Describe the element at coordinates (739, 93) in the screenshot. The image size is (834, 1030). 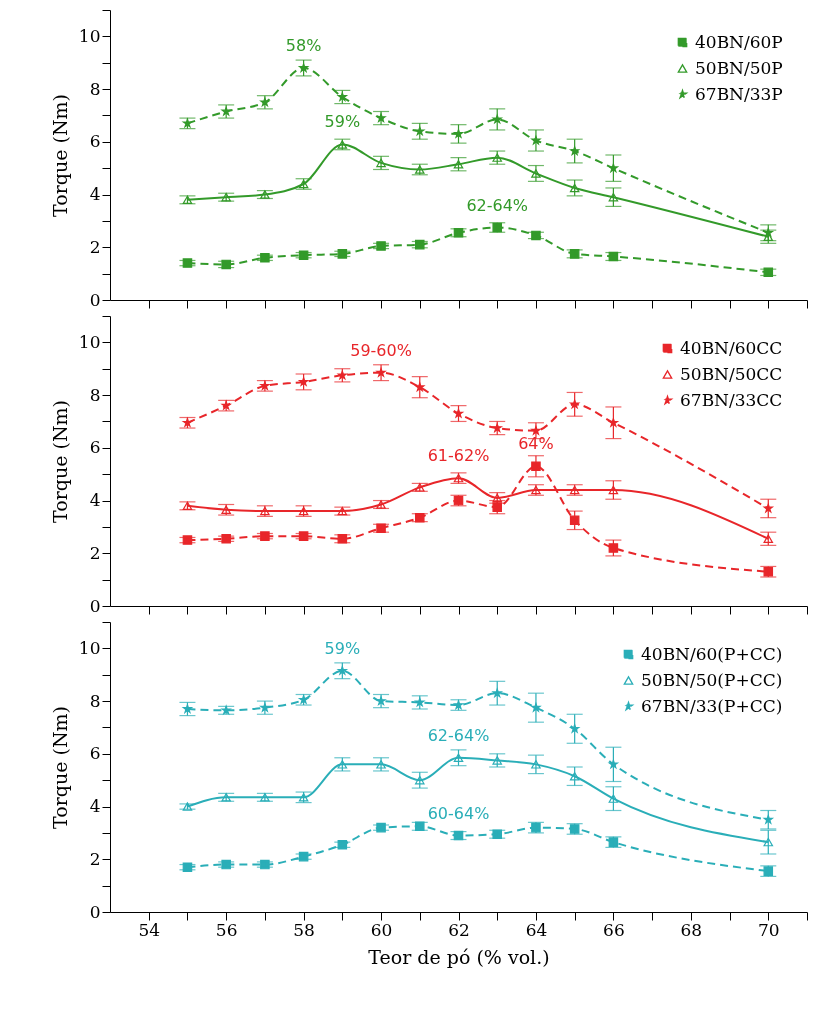
I see `legend-label: 67BN/33P` at that location.